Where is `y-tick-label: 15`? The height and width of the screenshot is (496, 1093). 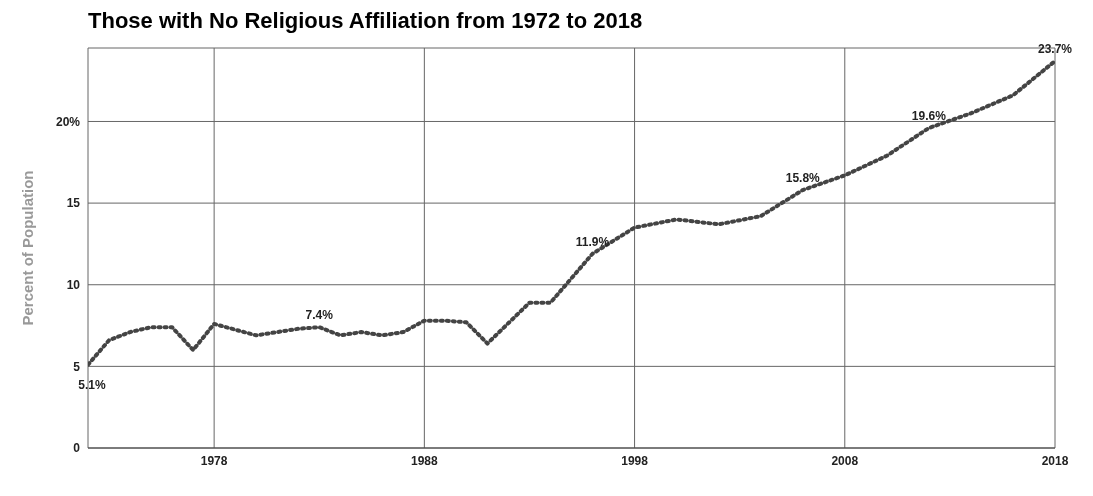 y-tick-label: 15 is located at coordinates (73, 203).